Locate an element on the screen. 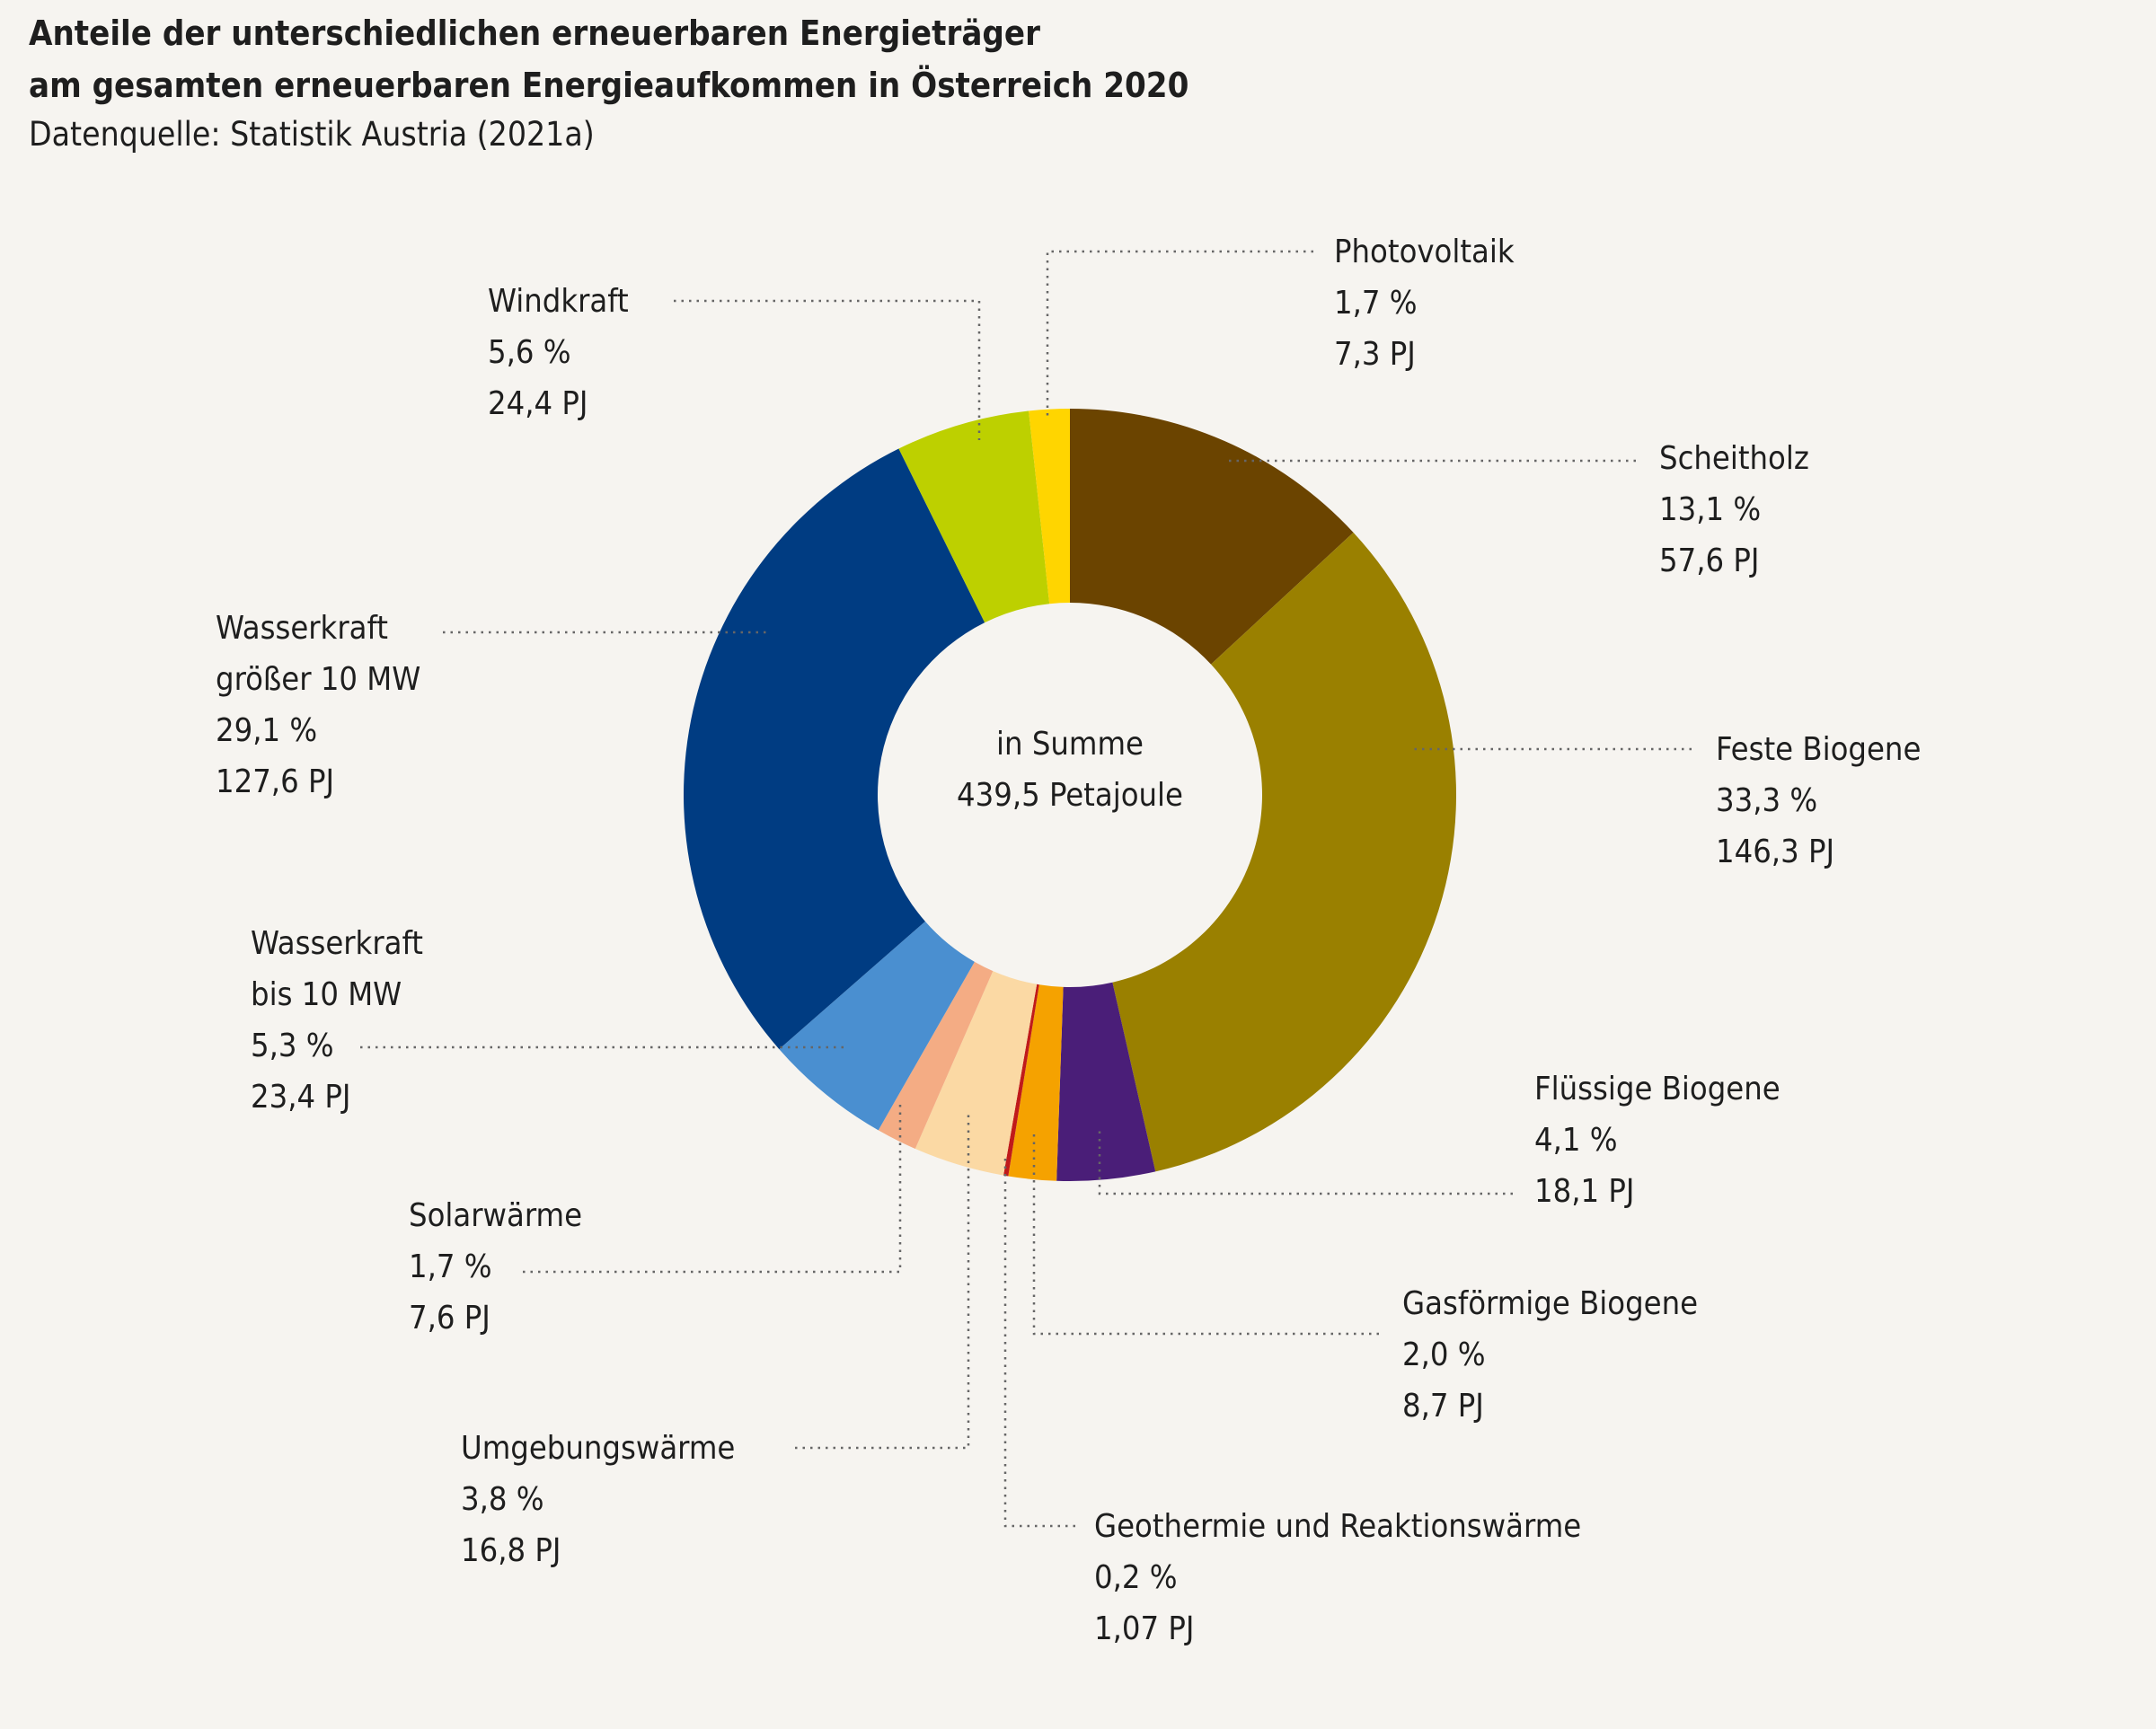  label-name: Photovoltaik is located at coordinates (1424, 252).